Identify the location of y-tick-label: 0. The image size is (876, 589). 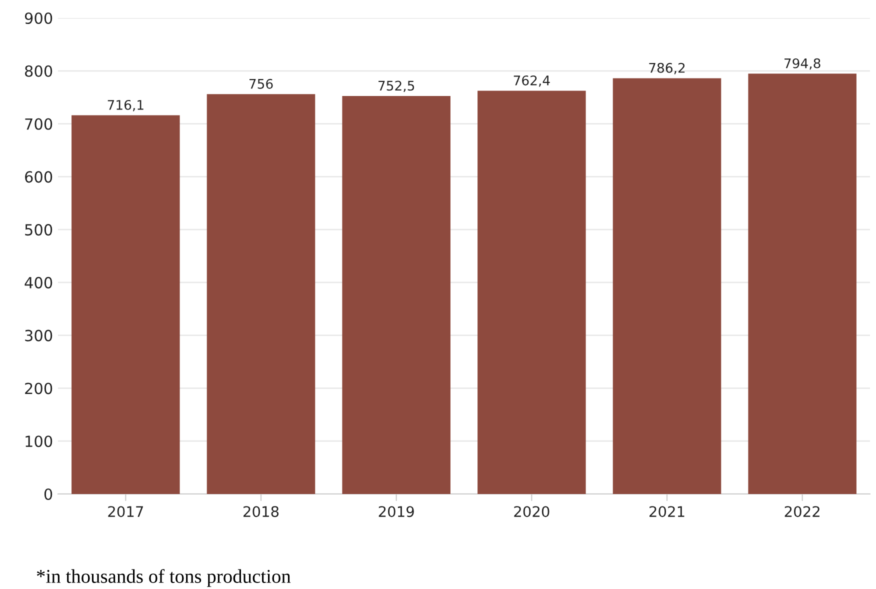
(48, 494).